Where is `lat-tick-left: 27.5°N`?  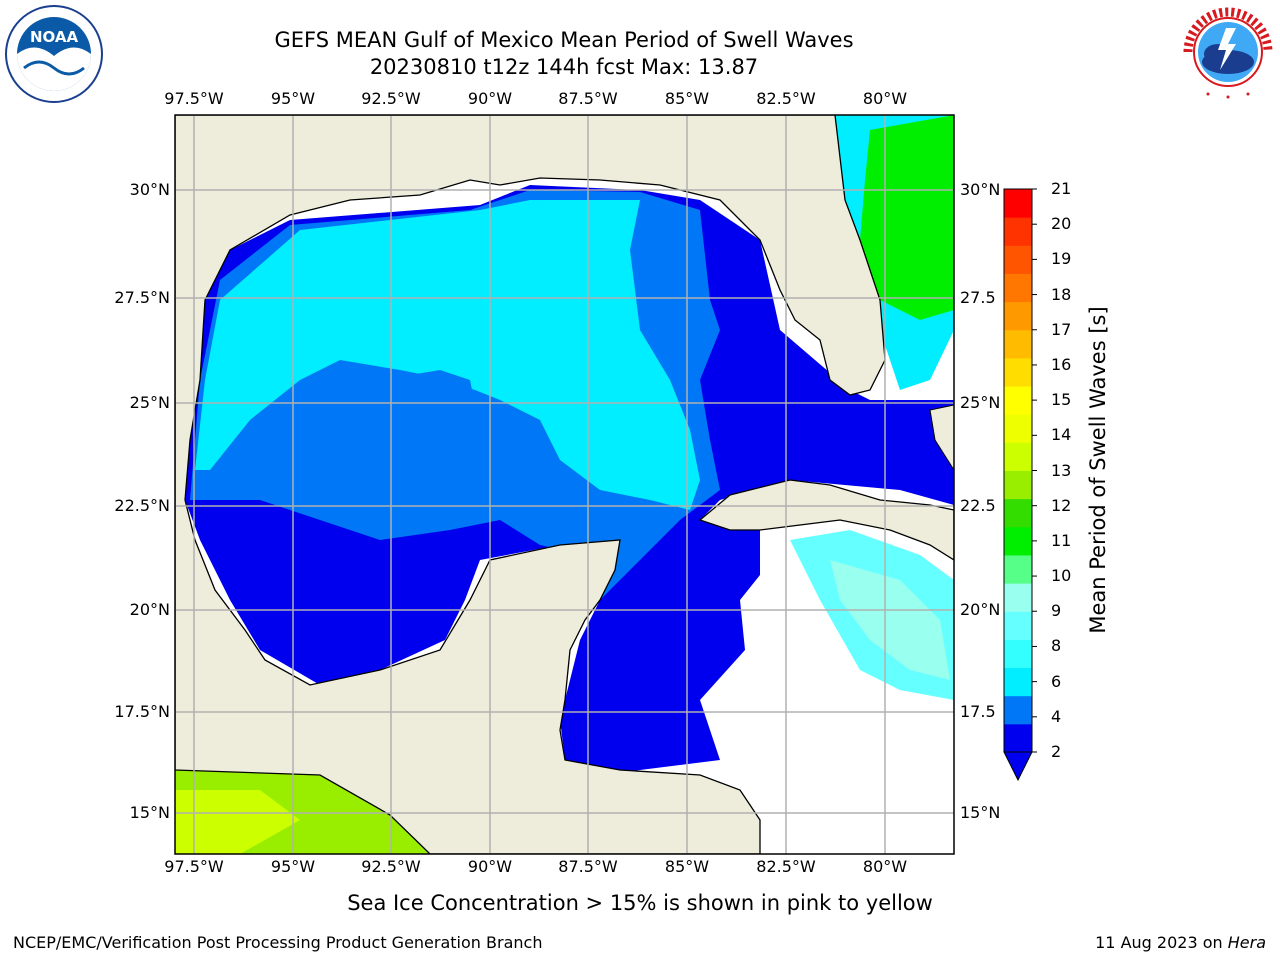
lat-tick-left: 27.5°N is located at coordinates (142, 297).